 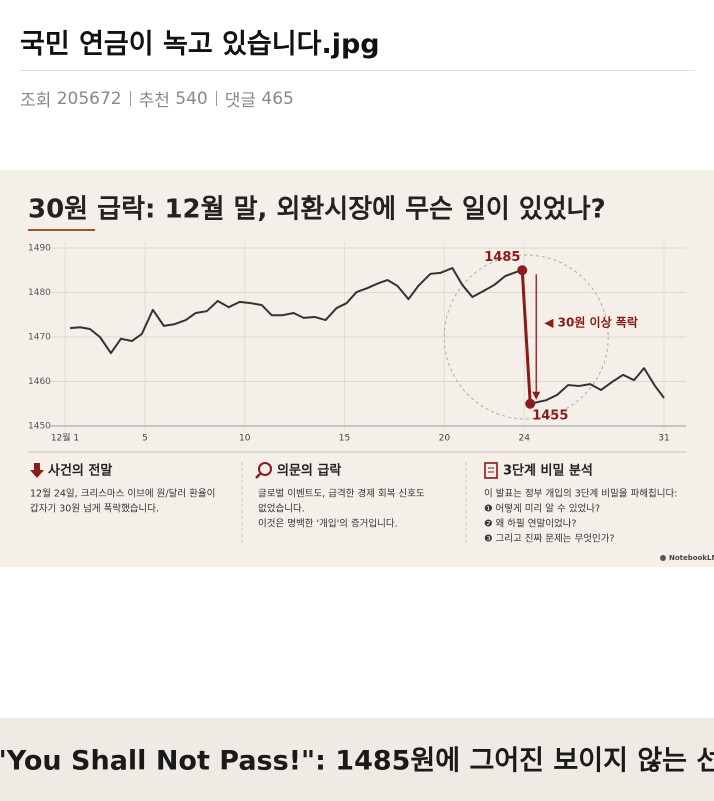 What do you see at coordinates (122, 494) in the screenshot?
I see `section-text: 12월 24일, 크리스마스 이브에 원/달러 환율이` at bounding box center [122, 494].